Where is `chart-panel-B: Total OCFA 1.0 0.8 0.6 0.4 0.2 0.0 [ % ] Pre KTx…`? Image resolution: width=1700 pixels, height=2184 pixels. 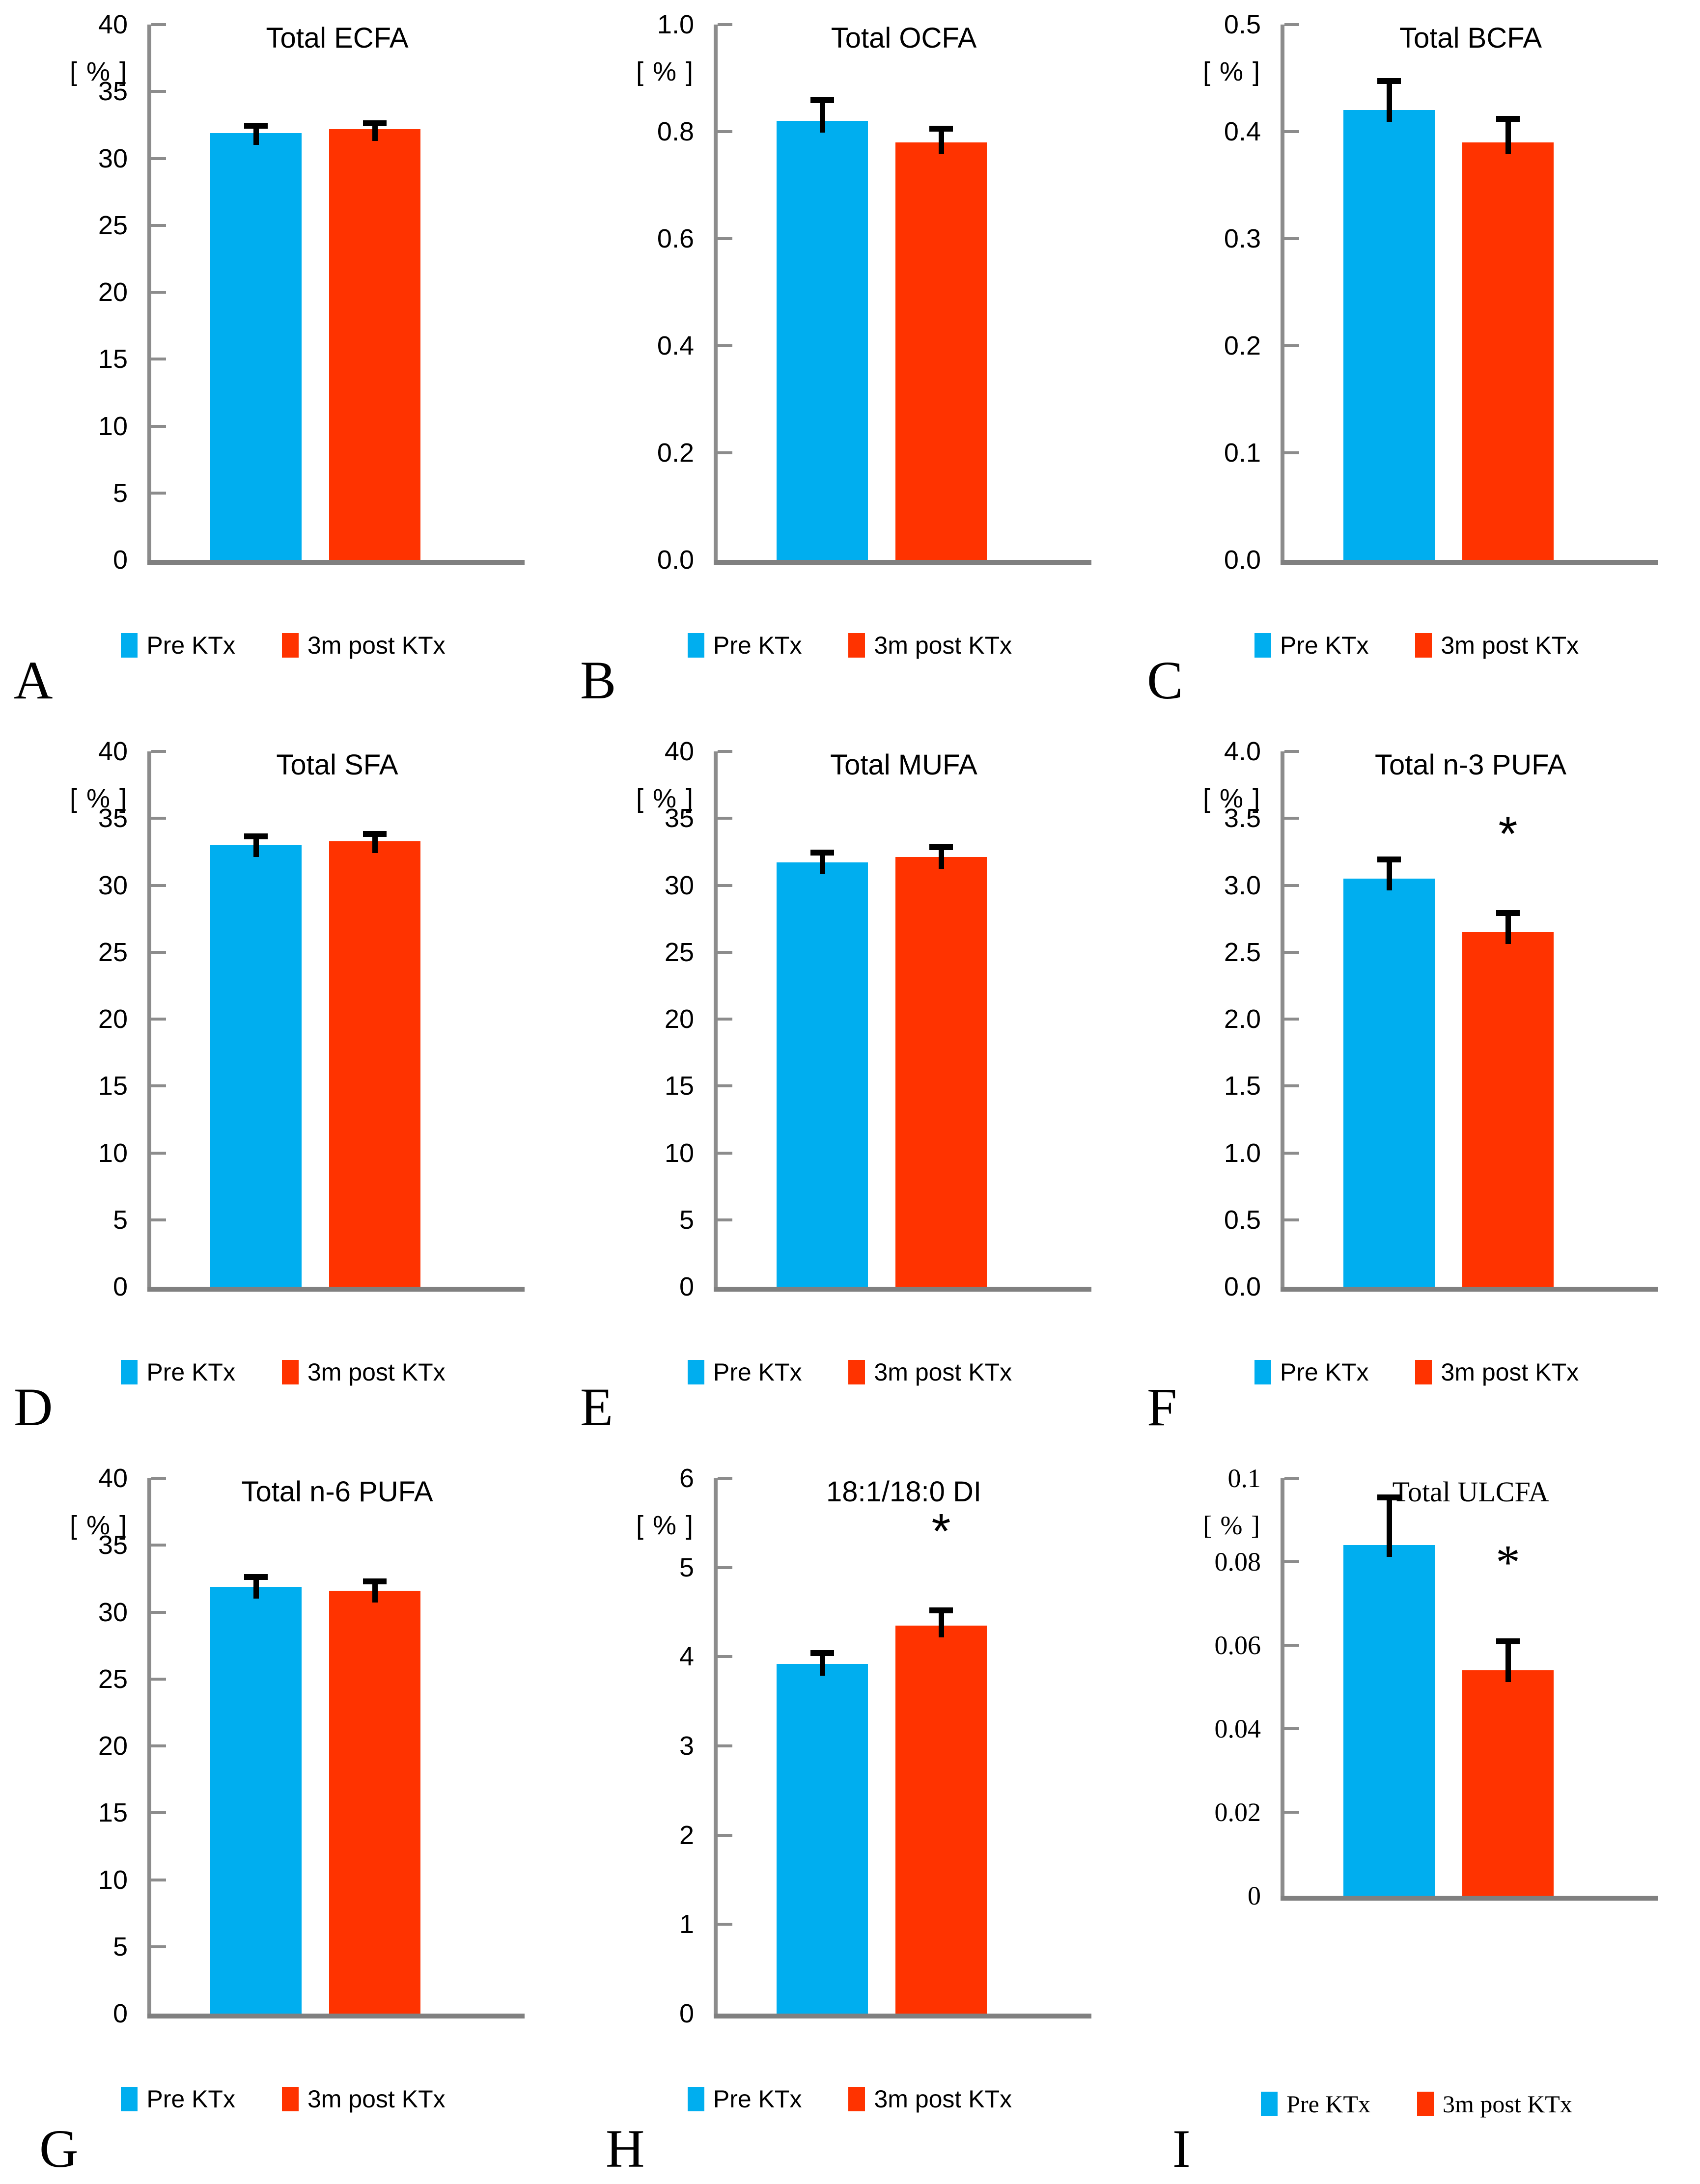 chart-panel-B: Total OCFA 1.0 0.8 0.6 0.4 0.2 0.0 [ % ] Pre KTx… is located at coordinates (849, 363).